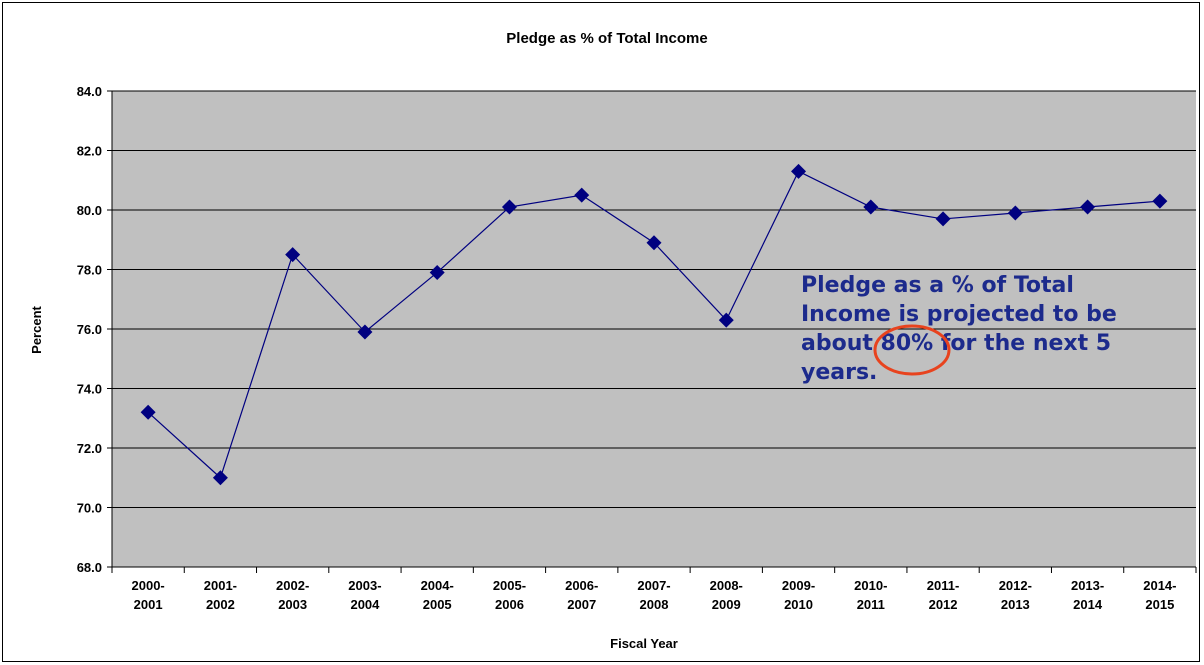 The width and height of the screenshot is (1204, 665). I want to click on y-tick-label: 68.0, so click(89, 567).